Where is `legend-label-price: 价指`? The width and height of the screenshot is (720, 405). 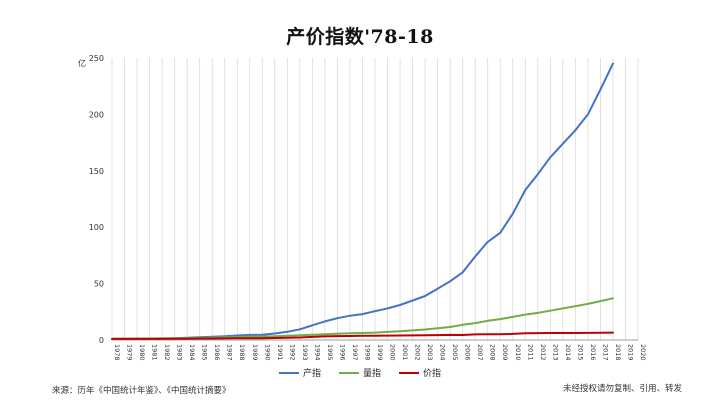 legend-label-price: 价指 is located at coordinates (432, 374).